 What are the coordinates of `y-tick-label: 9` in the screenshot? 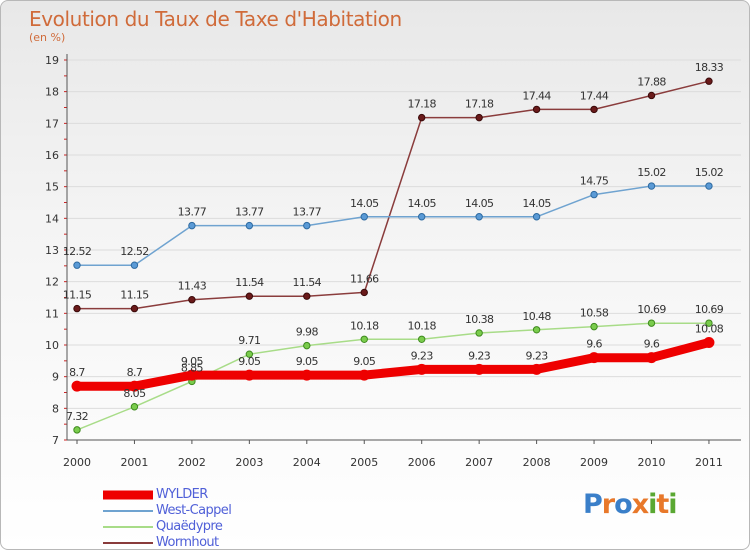 It's located at (55, 377).